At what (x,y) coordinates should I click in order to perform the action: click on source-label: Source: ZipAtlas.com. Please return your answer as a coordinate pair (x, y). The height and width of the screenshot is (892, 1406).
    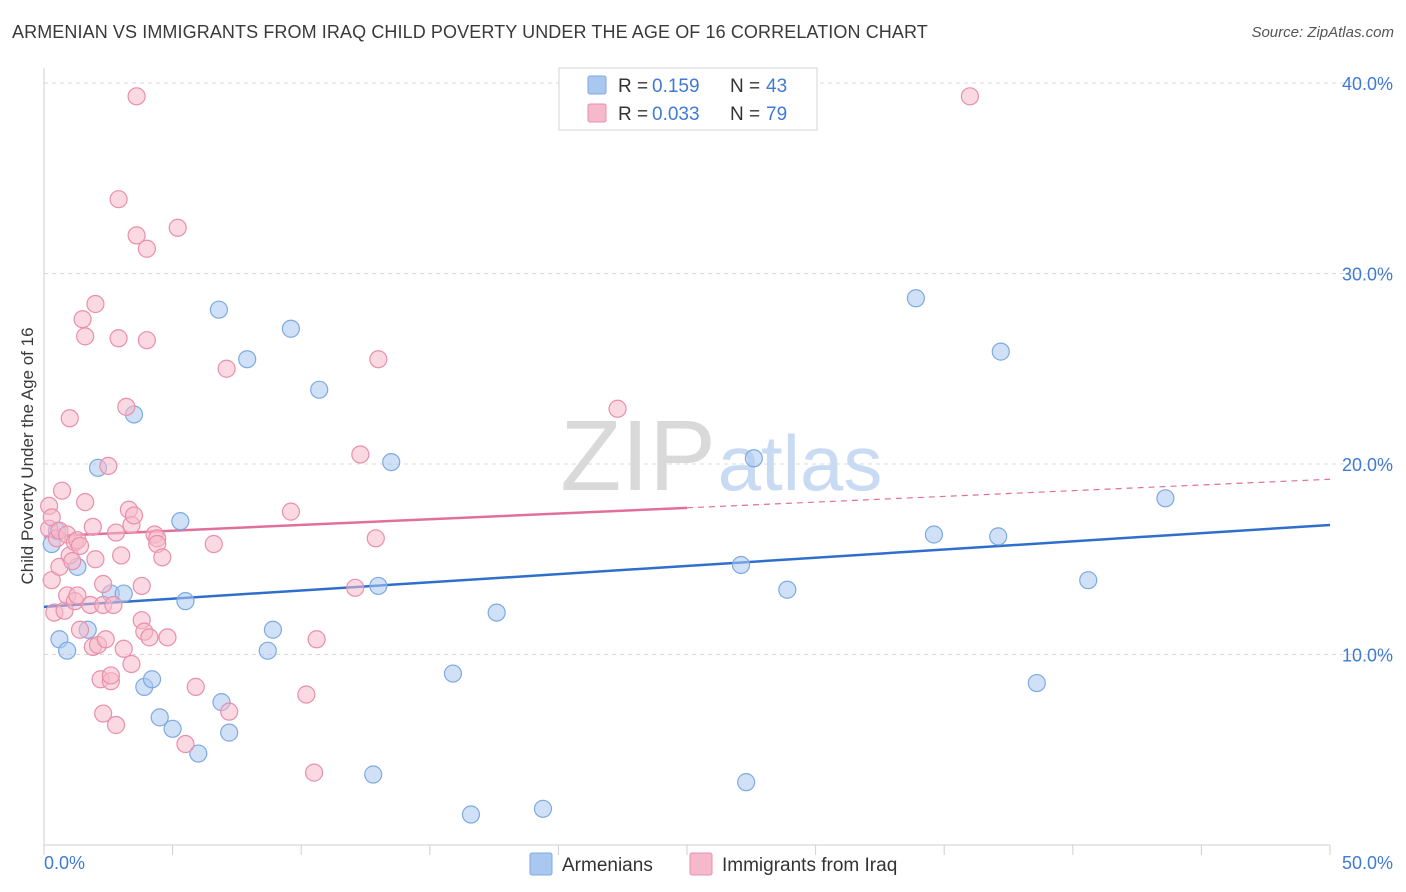
    Looking at the image, I should click on (1322, 32).